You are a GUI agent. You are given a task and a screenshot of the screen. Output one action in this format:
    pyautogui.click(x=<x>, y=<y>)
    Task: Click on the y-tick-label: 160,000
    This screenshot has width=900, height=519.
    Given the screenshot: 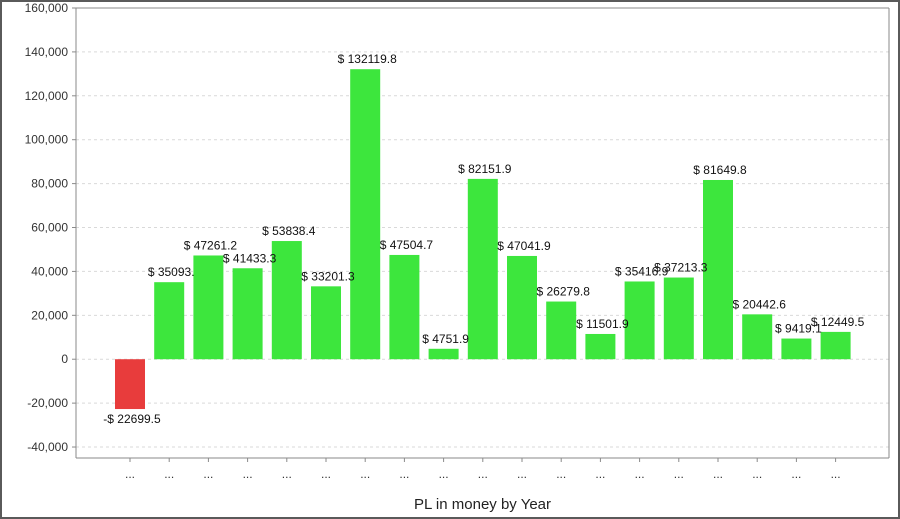 What is the action you would take?
    pyautogui.click(x=47, y=8)
    